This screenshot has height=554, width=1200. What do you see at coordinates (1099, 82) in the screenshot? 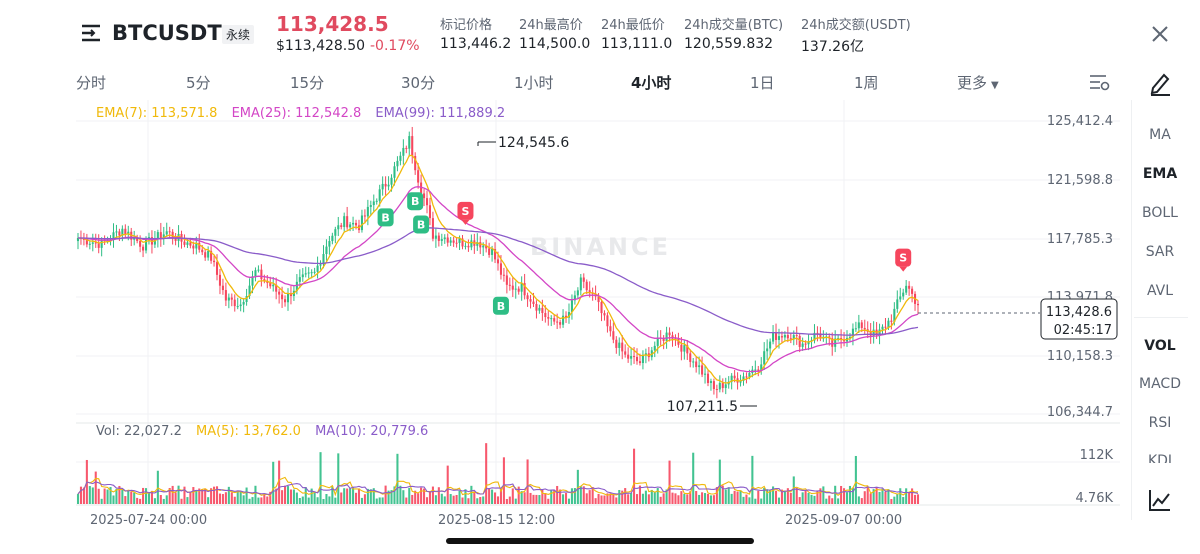
I see `chart-settings-icon` at bounding box center [1099, 82].